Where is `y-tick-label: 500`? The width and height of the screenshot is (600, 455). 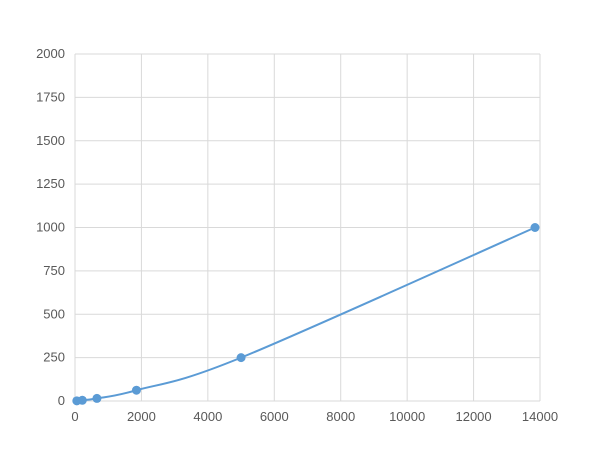
y-tick-label: 500 is located at coordinates (54, 313).